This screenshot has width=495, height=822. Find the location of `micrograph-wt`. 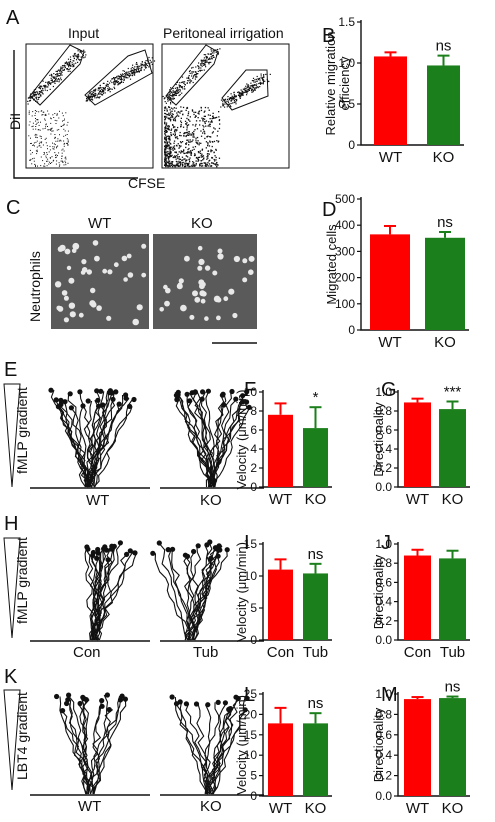

micrograph-wt is located at coordinates (100, 281).